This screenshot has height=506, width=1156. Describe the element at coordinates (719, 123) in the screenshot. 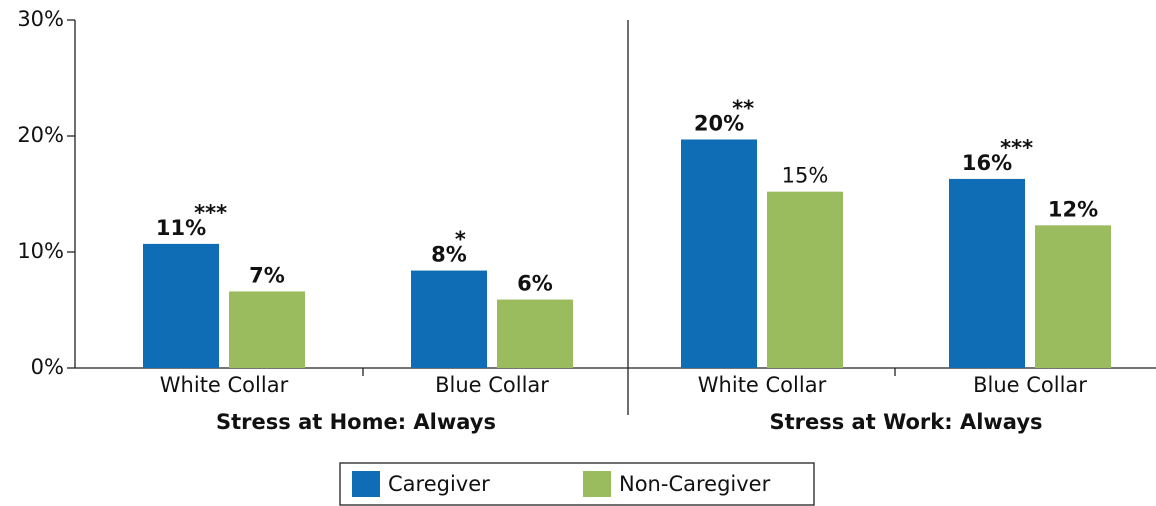

I see `data-label: 20%` at that location.